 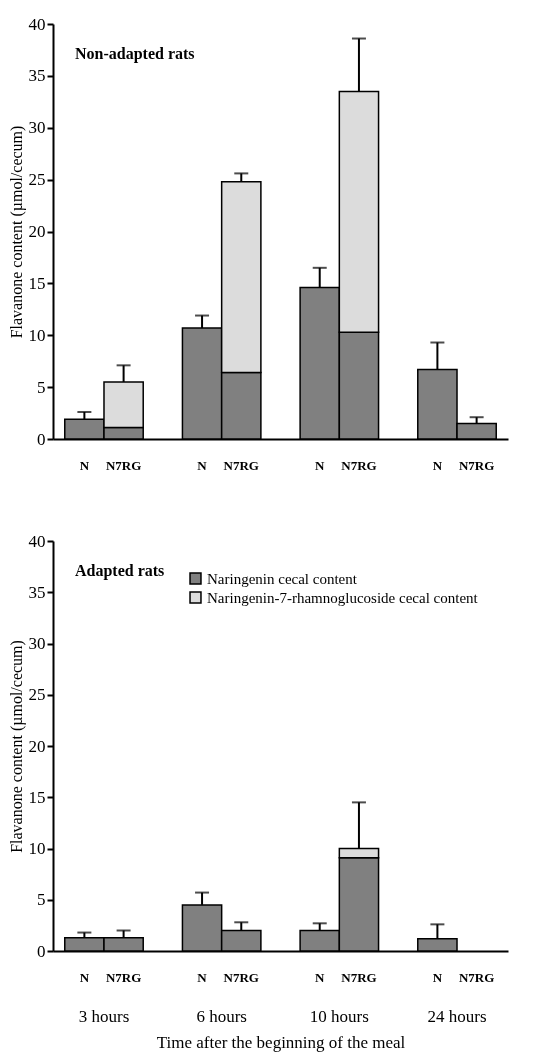 I want to click on text: Non-adapted rats, so click(x=135, y=54).